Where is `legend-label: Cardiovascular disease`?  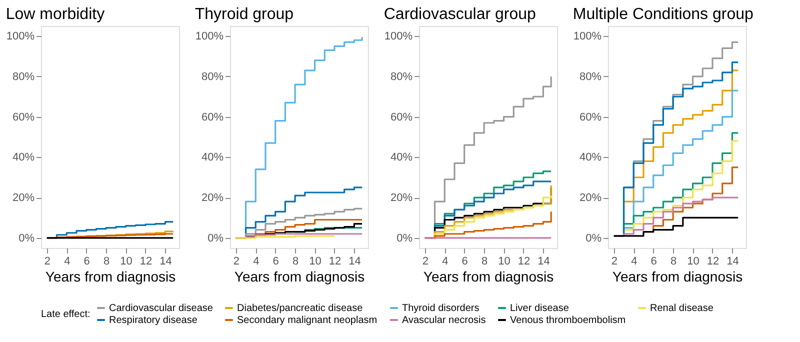 legend-label: Cardiovascular disease is located at coordinates (161, 308).